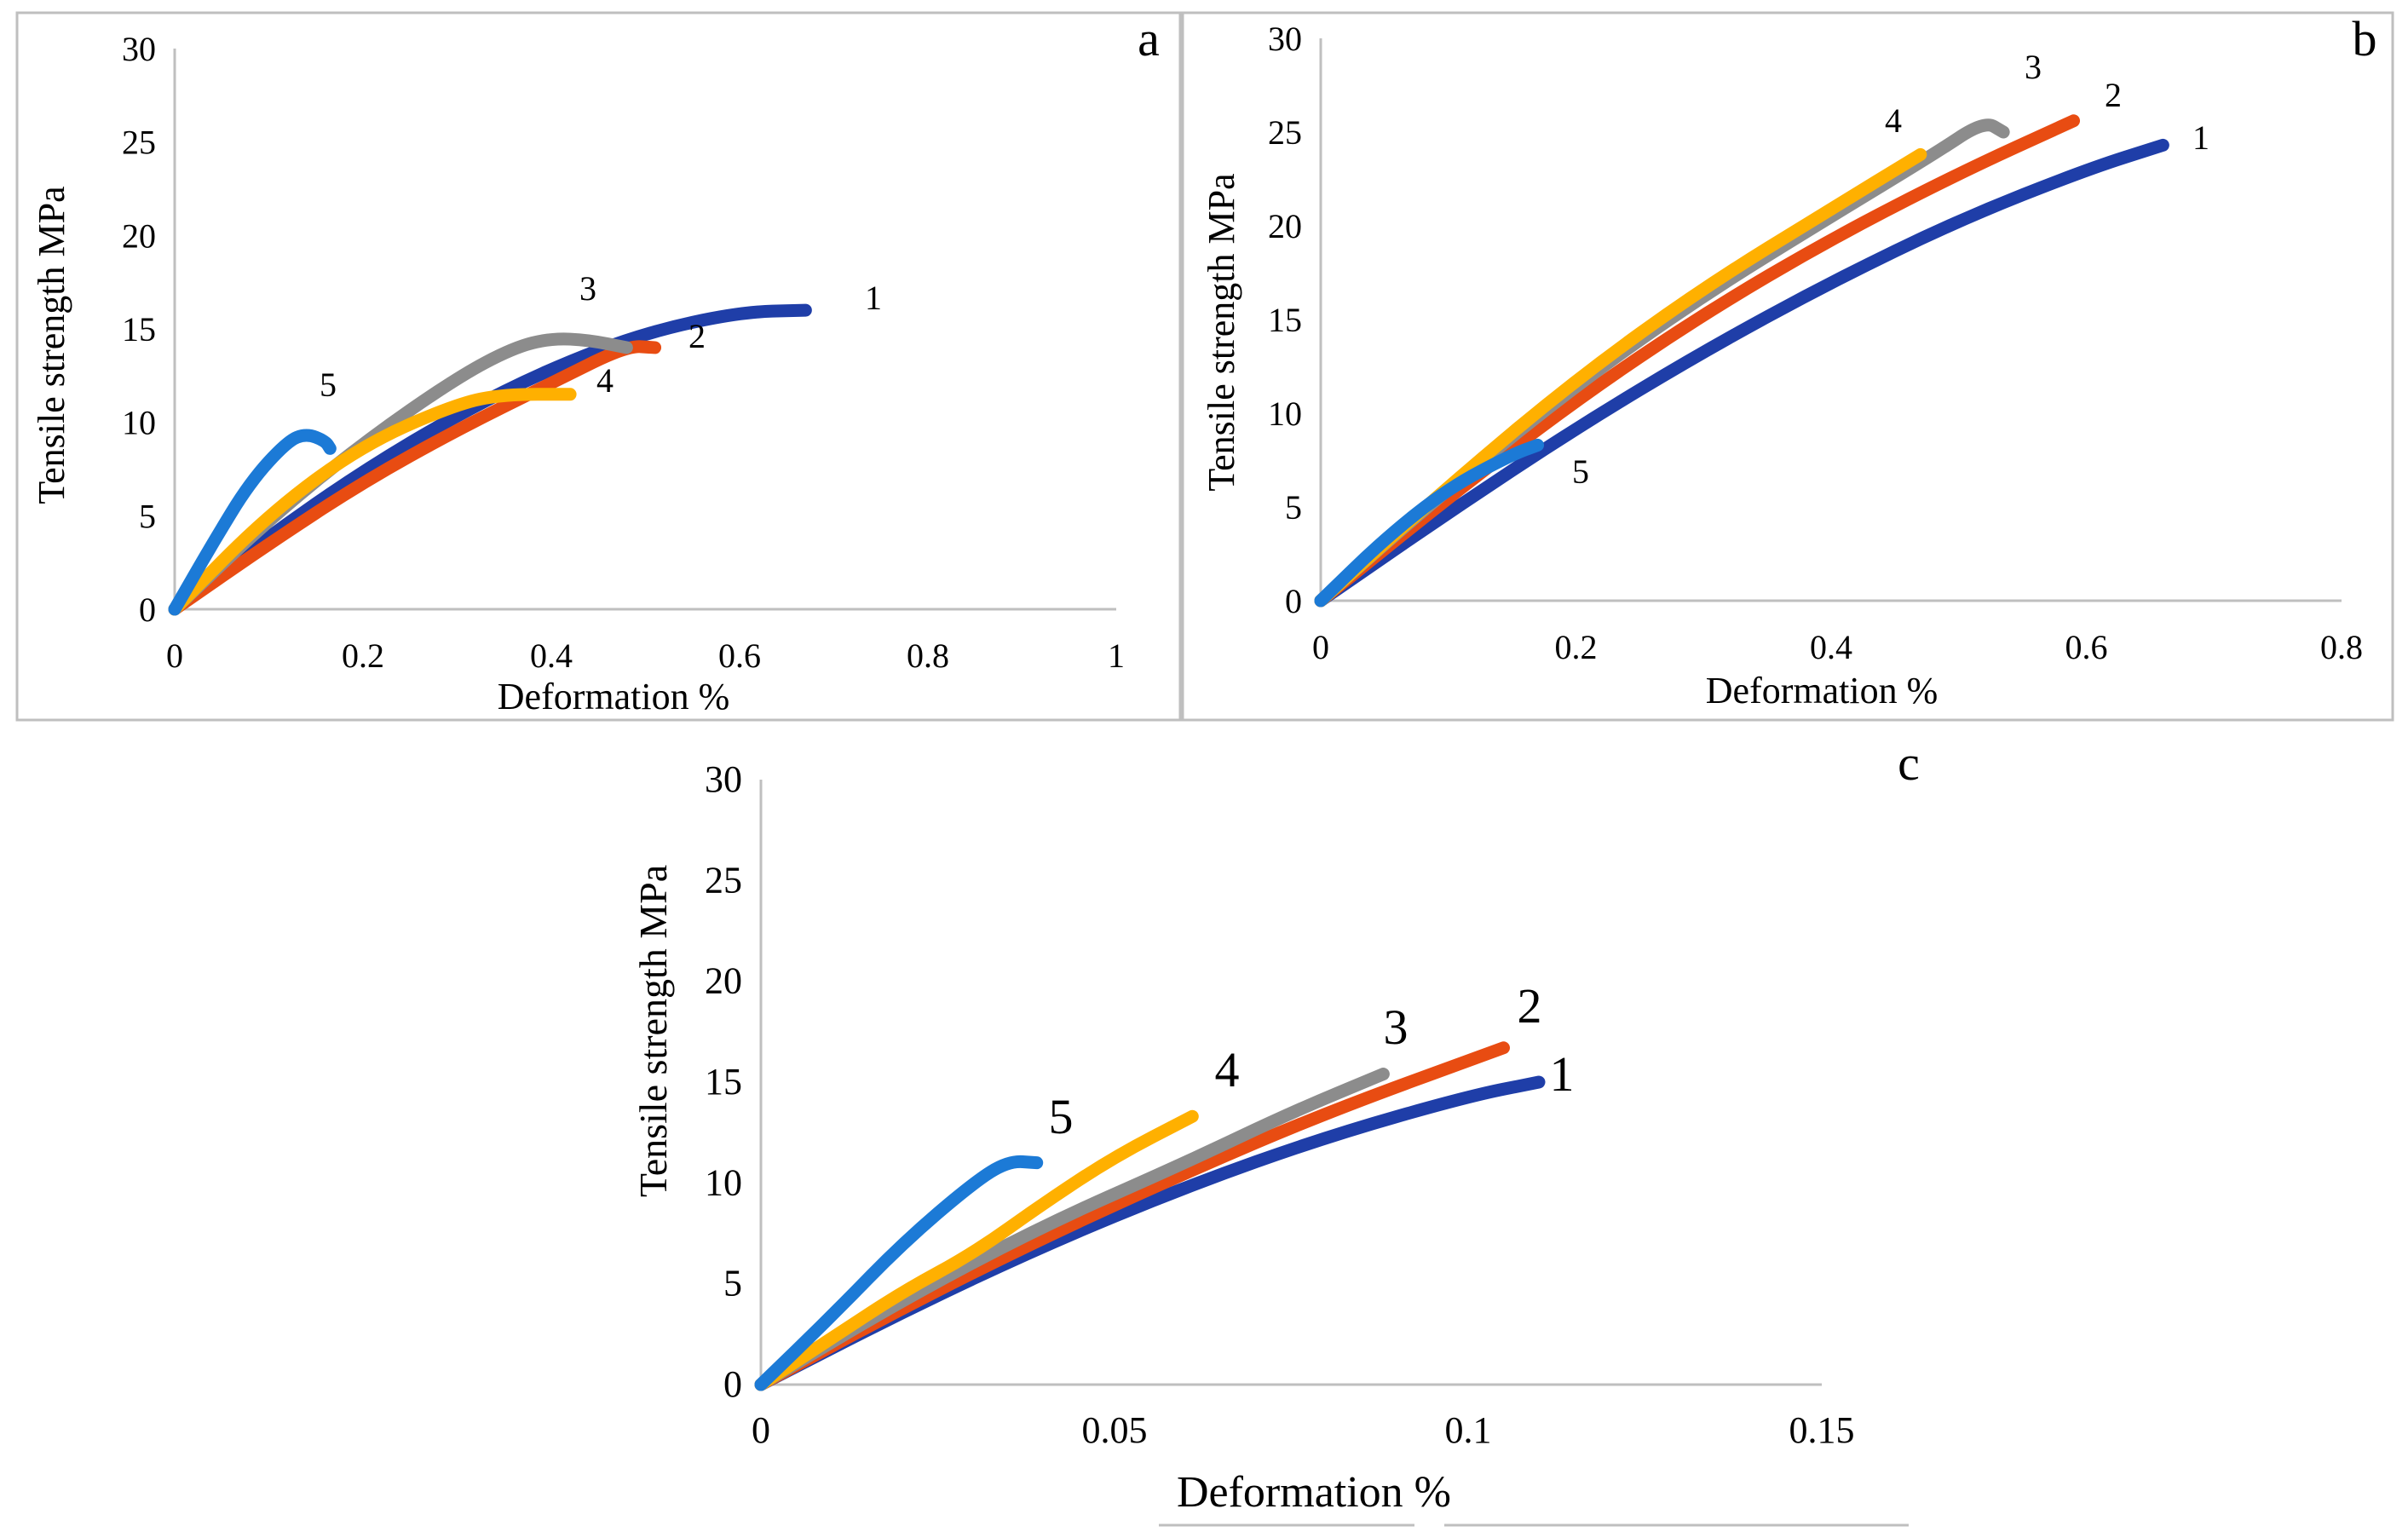 Image resolution: width=2408 pixels, height=1532 pixels. What do you see at coordinates (1831, 647) in the screenshot?
I see `panel-b-x-tick-label: 0.4` at bounding box center [1831, 647].